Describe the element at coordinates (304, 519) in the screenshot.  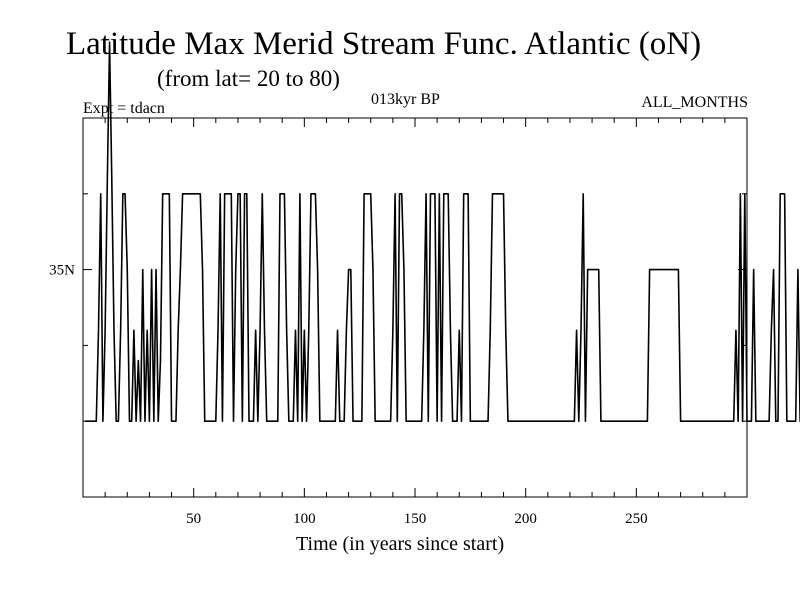
I see `x-tick-label: 100` at that location.